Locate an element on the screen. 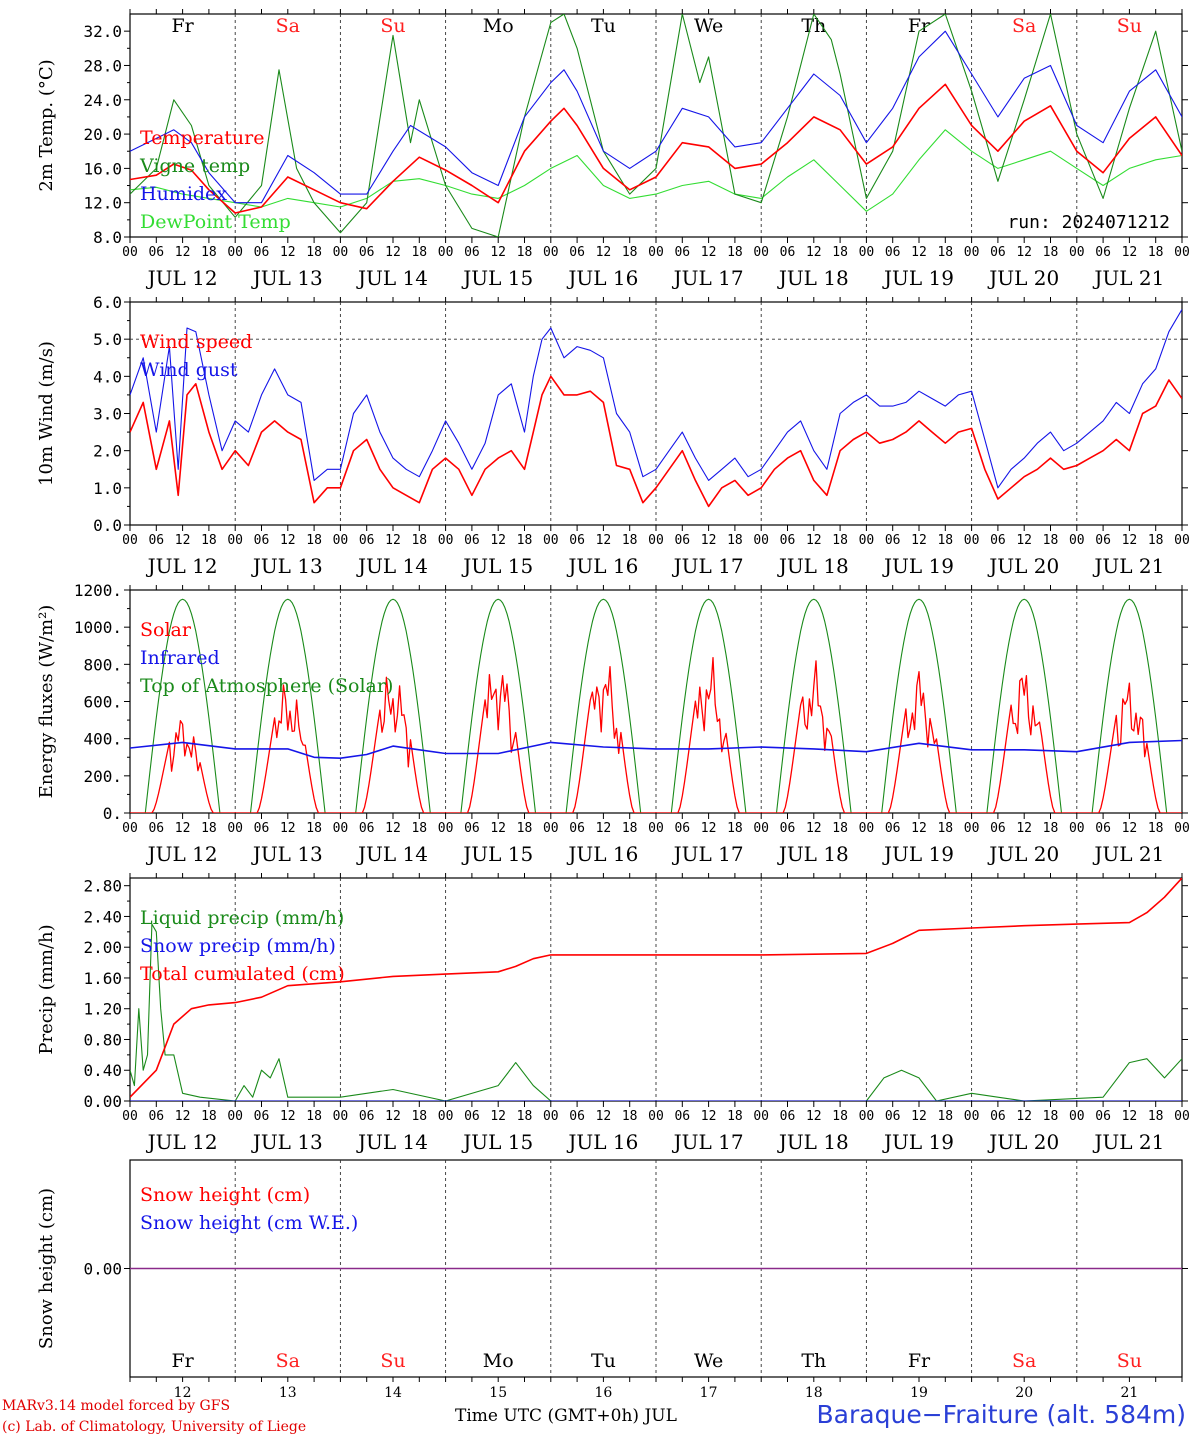 This screenshot has height=1440, width=1194. y-tick-label: 3.0 is located at coordinates (107, 414).